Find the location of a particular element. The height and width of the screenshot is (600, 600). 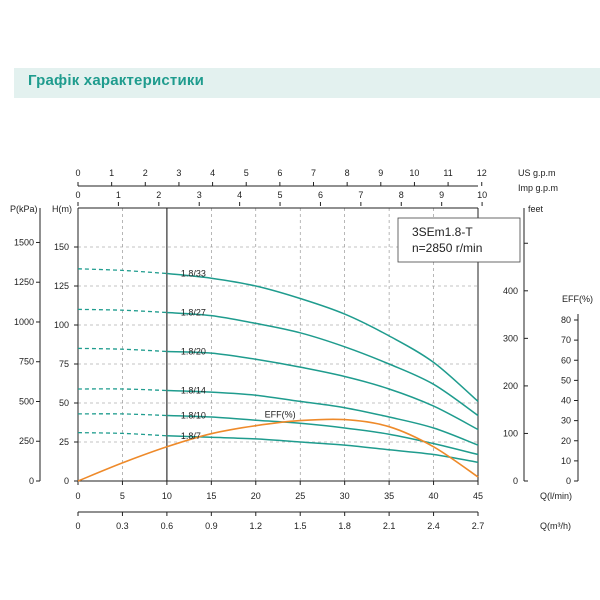

flow-lmin-axis-label: Q(l/min) is located at coordinates (556, 496).